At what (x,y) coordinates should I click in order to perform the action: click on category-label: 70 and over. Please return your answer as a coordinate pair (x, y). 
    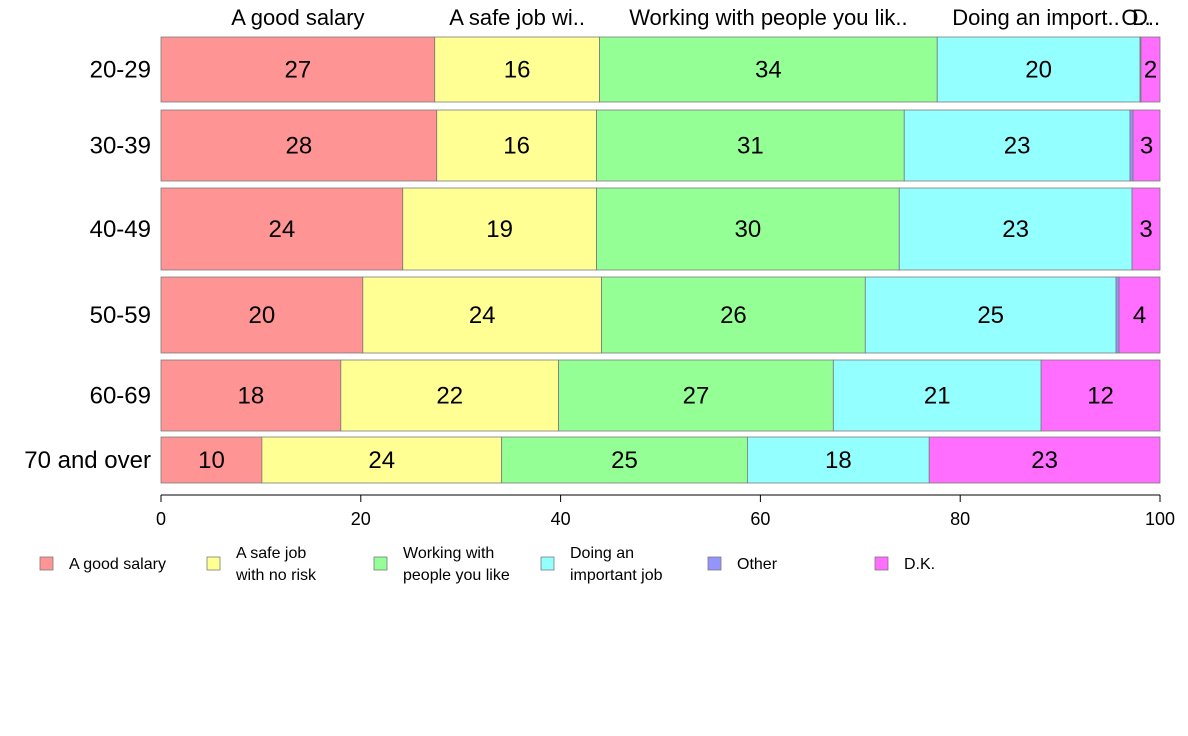
    Looking at the image, I should click on (87, 460).